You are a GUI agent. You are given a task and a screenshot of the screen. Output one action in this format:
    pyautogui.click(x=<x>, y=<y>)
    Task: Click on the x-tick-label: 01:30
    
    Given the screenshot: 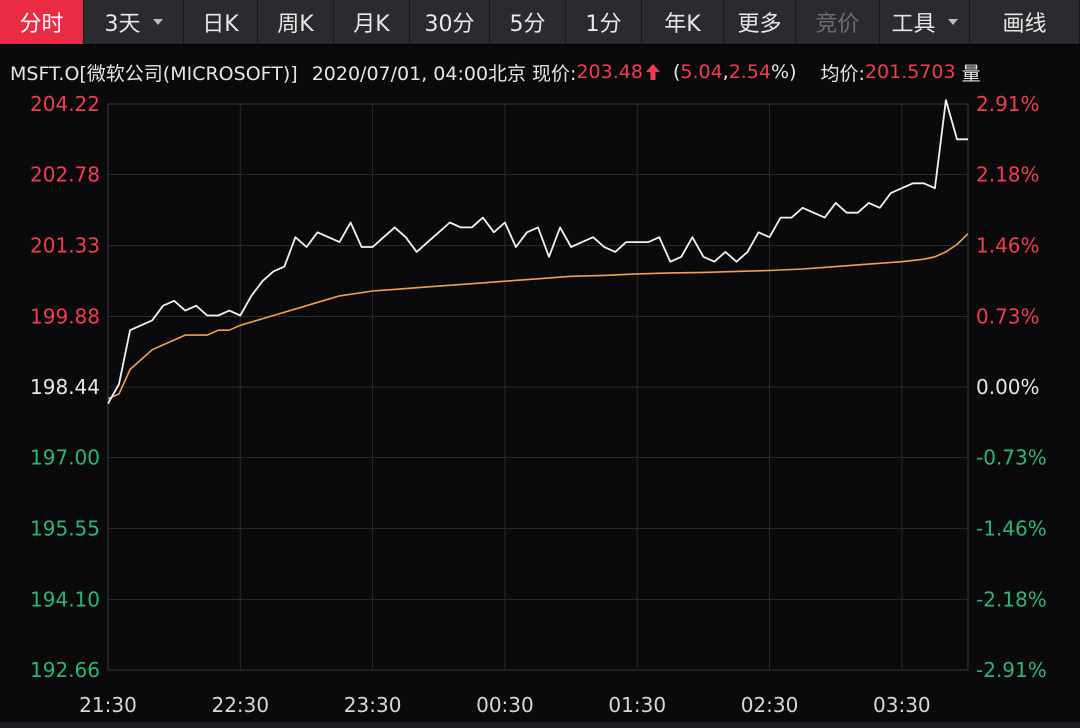 What is the action you would take?
    pyautogui.click(x=637, y=705)
    